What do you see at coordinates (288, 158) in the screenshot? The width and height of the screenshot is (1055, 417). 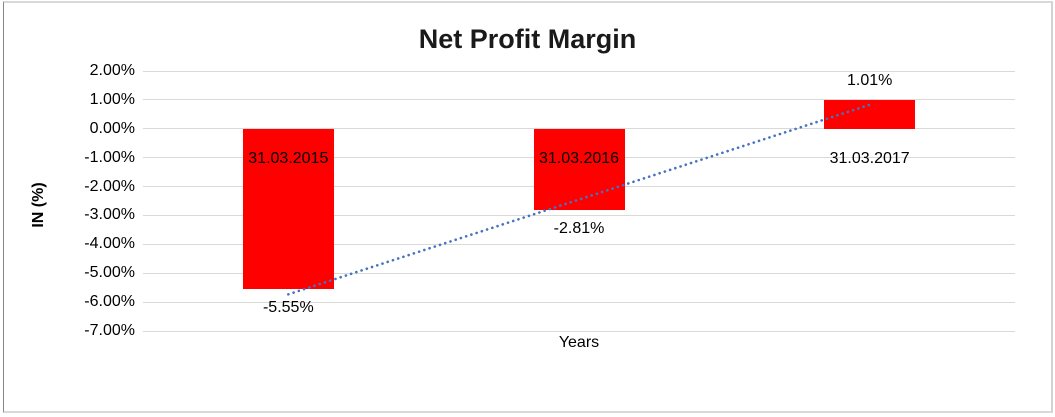 I see `category-label: 31.03.2015` at bounding box center [288, 158].